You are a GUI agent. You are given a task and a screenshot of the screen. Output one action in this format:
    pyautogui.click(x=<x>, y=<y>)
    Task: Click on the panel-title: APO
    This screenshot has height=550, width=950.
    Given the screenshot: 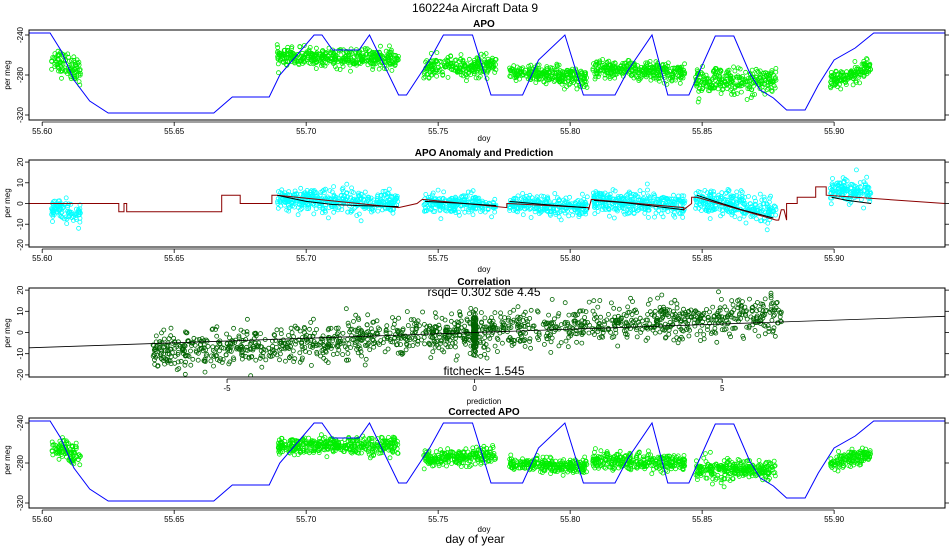 What is the action you would take?
    pyautogui.click(x=484, y=24)
    